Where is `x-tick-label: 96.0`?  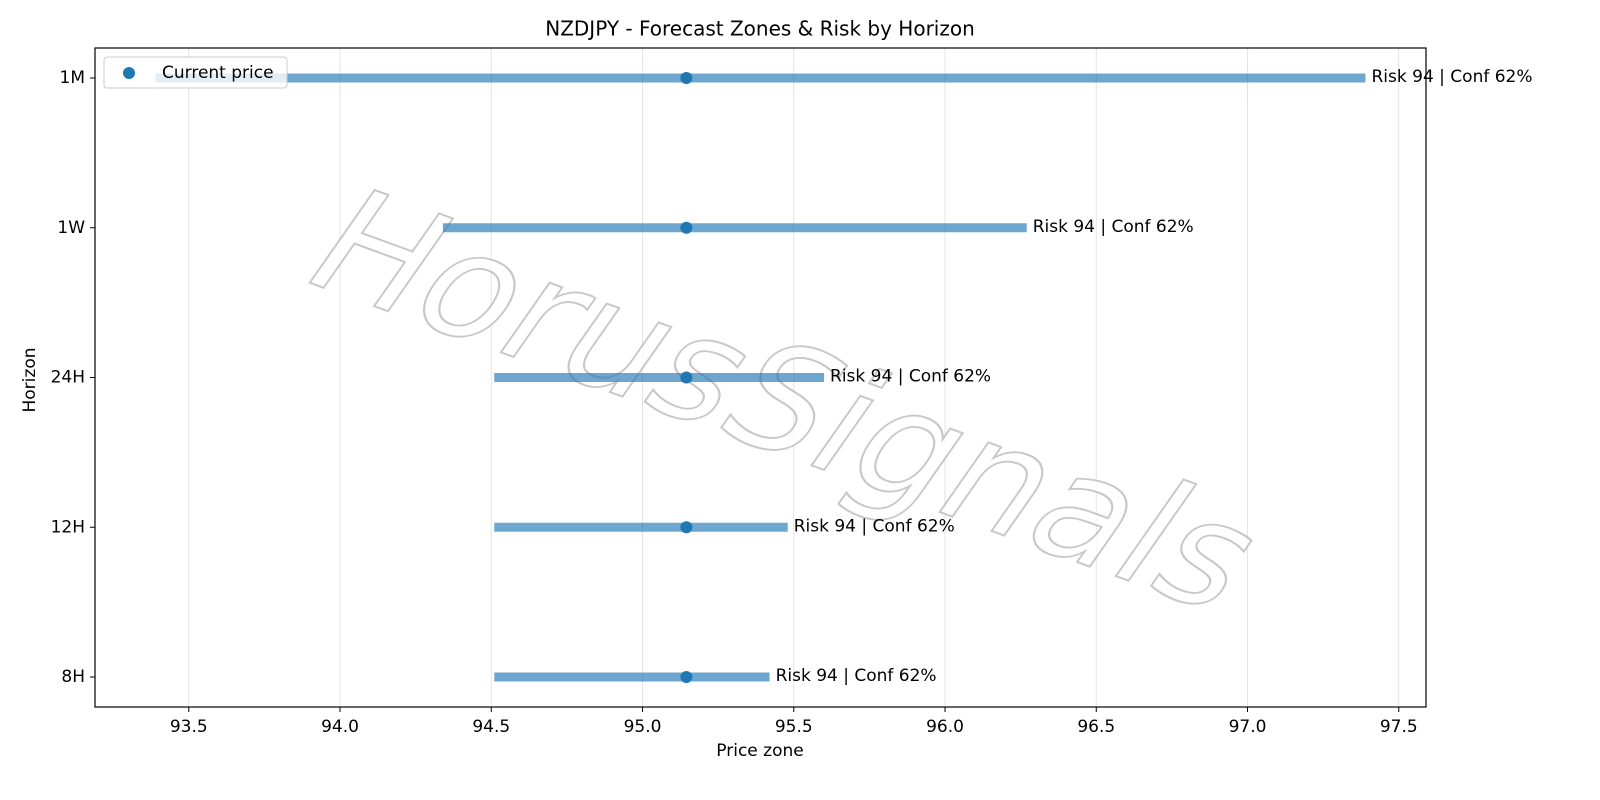 x-tick-label: 96.0 is located at coordinates (945, 727).